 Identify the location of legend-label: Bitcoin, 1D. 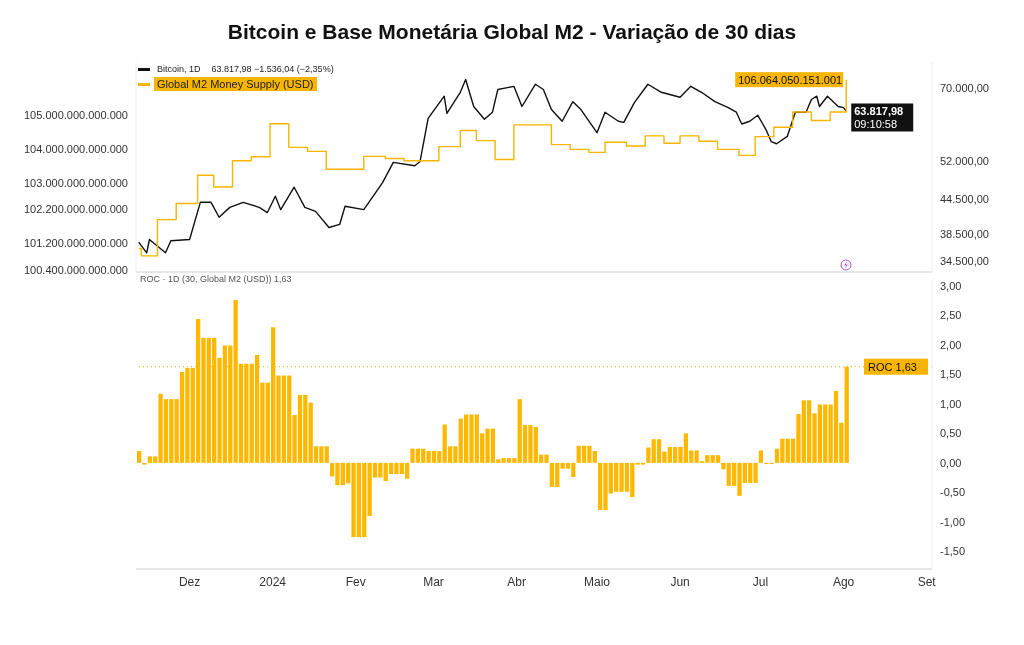
(179, 69).